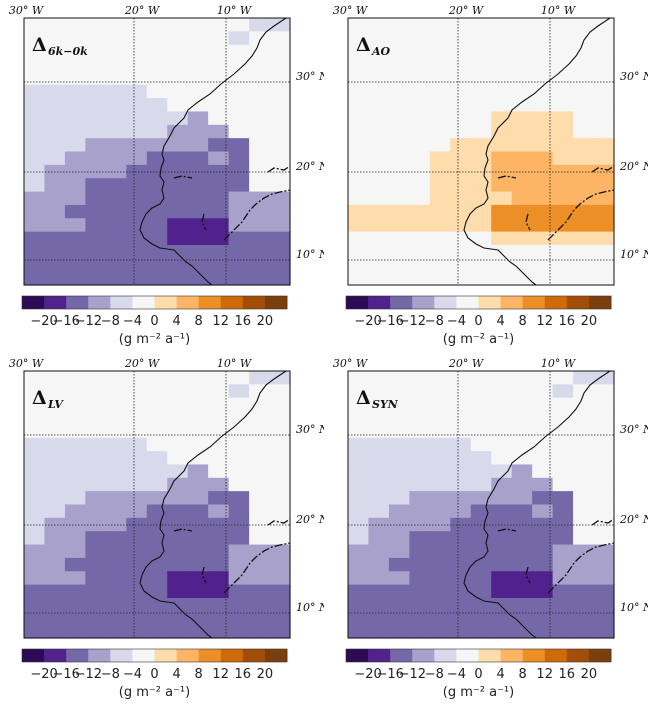  I want to click on colorbar-tick-label: −12, so click(88, 674).